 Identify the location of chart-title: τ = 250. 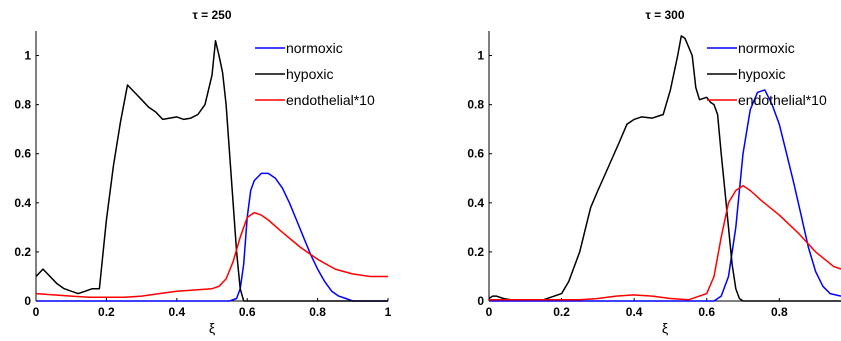
(211, 15).